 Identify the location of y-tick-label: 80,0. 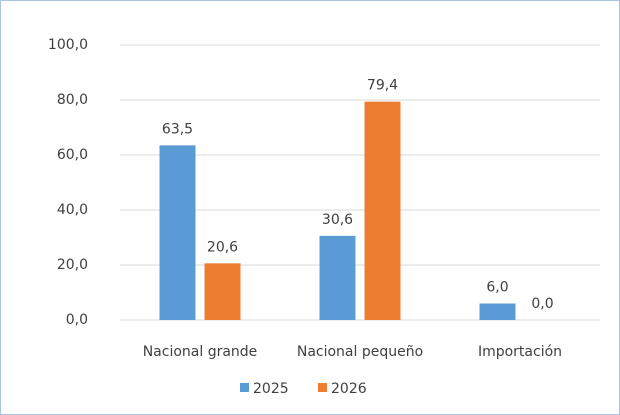
(72, 100).